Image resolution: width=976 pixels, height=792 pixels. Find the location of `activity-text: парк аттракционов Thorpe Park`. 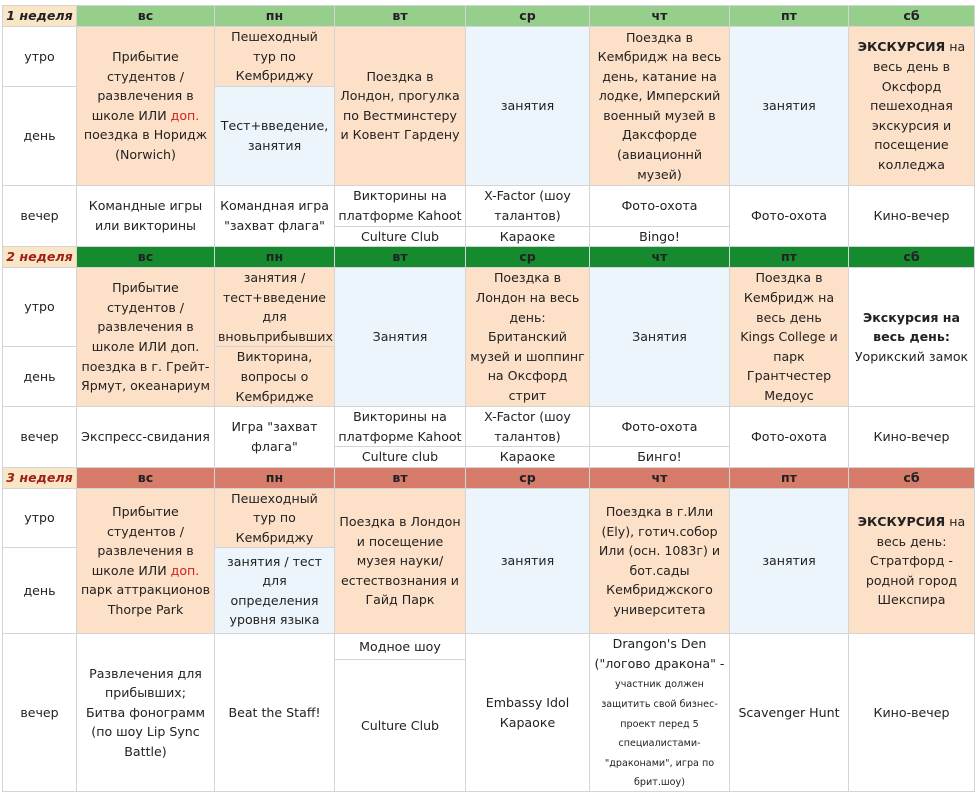

activity-text: парк аттракционов Thorpe Park is located at coordinates (145, 600).